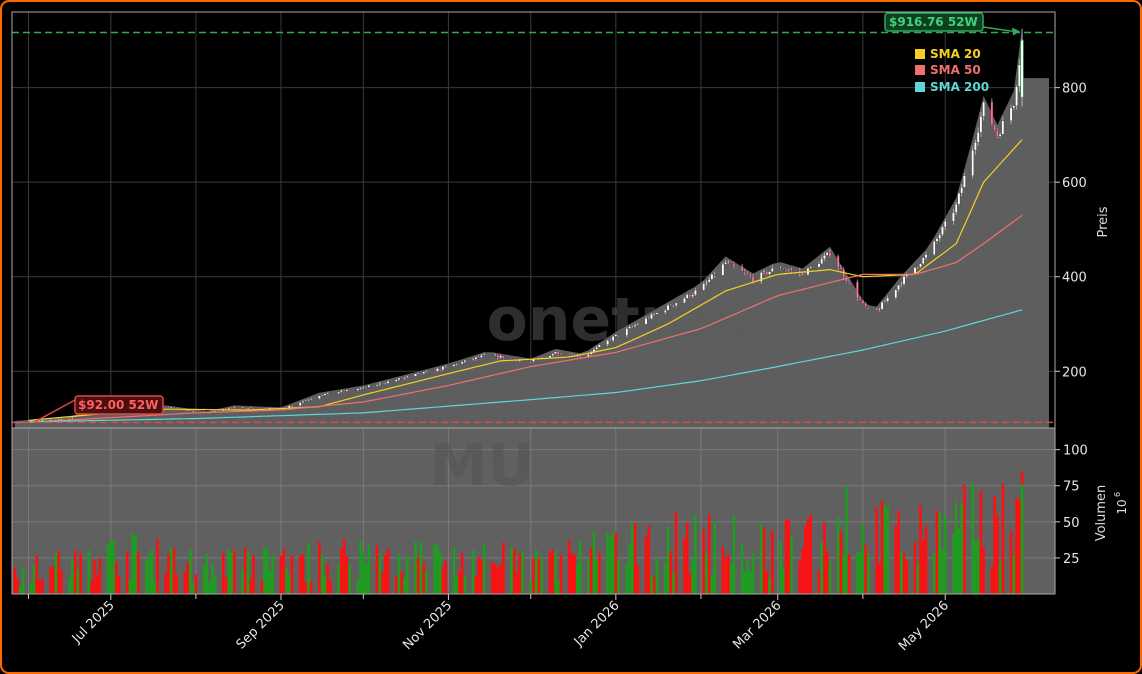  I want to click on volume-tick-label: 75, so click(1071, 487).